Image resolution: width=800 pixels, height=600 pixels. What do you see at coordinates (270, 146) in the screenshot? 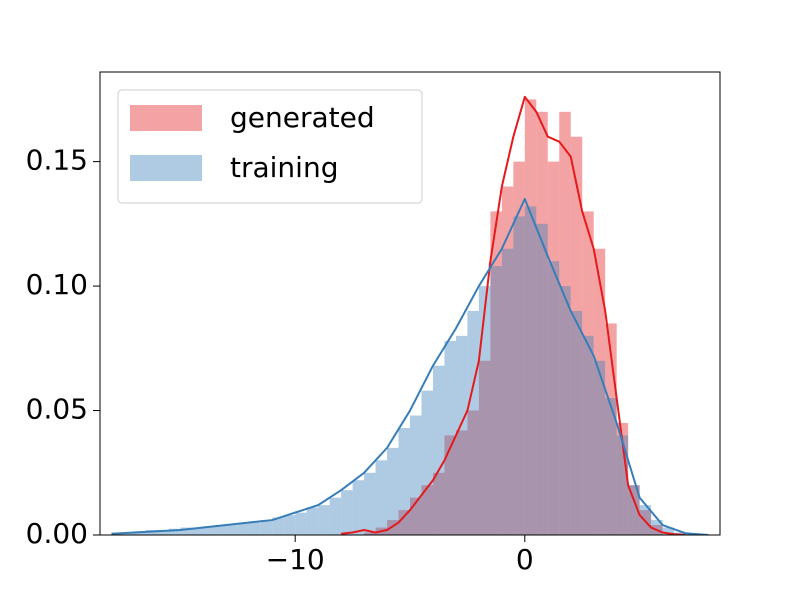
I see `legend-box` at bounding box center [270, 146].